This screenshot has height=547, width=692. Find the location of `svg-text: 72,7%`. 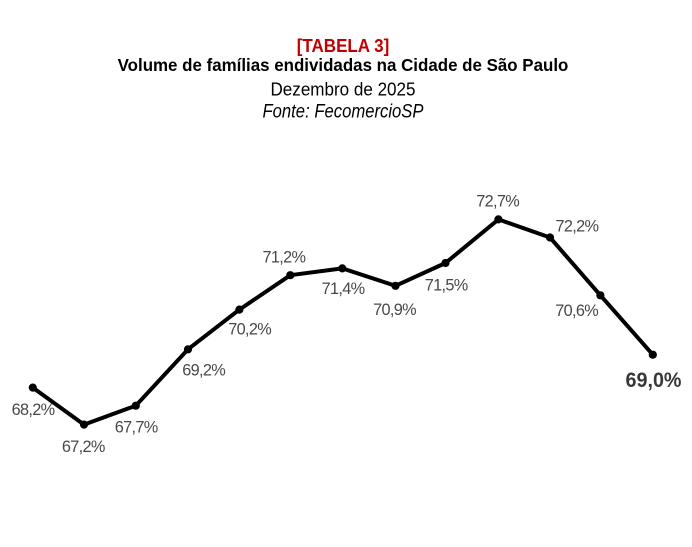

svg-text: 72,7% is located at coordinates (498, 202).